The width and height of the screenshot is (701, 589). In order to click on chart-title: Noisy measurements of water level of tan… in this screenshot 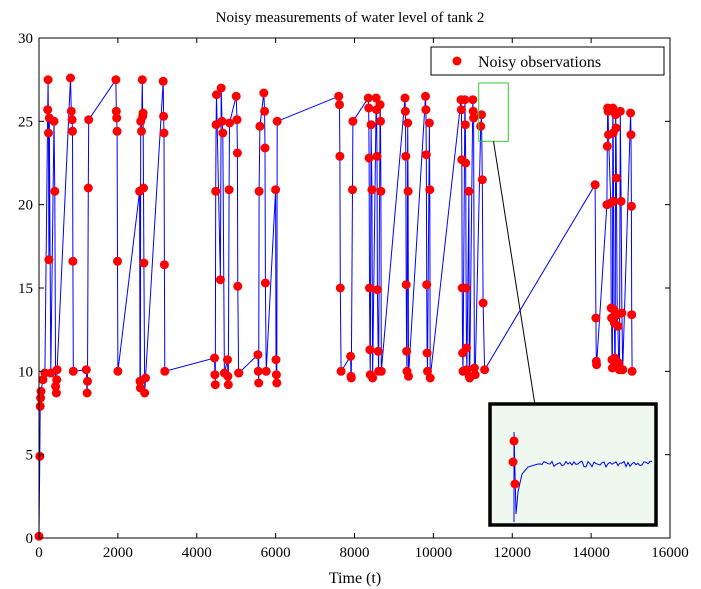, I will do `click(350, 18)`.